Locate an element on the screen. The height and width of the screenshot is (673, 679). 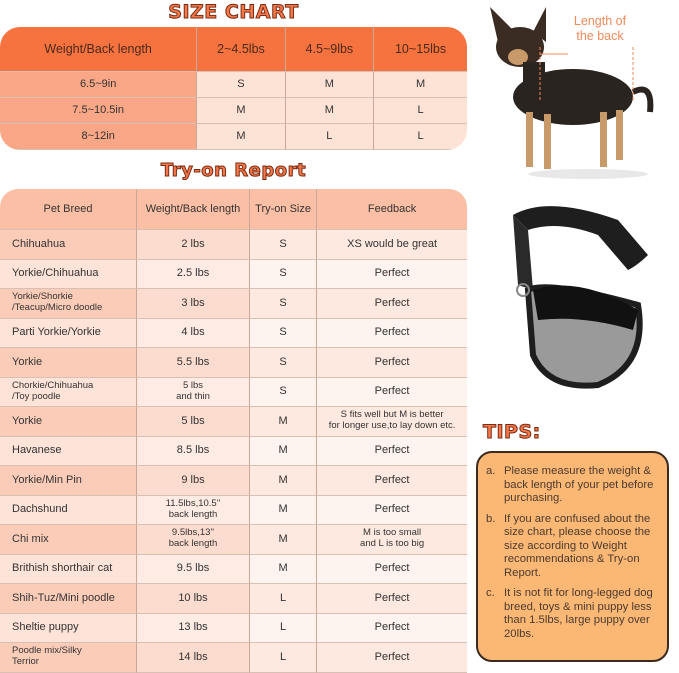
try-on-cell: 9.5 lbs is located at coordinates (193, 569).